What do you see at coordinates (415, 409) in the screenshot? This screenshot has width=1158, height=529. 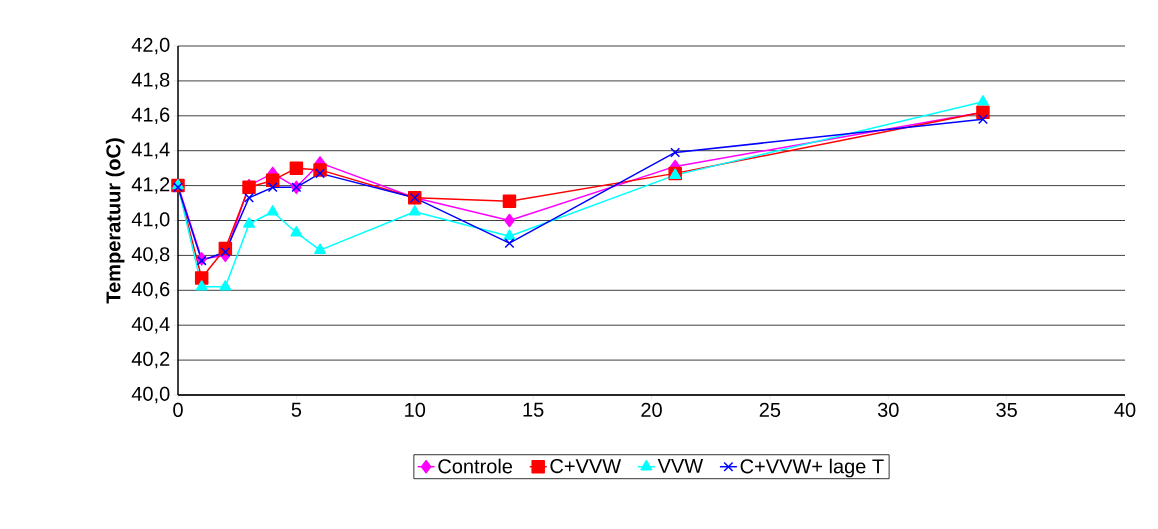 I see `x-tick-label: 10` at bounding box center [415, 409].